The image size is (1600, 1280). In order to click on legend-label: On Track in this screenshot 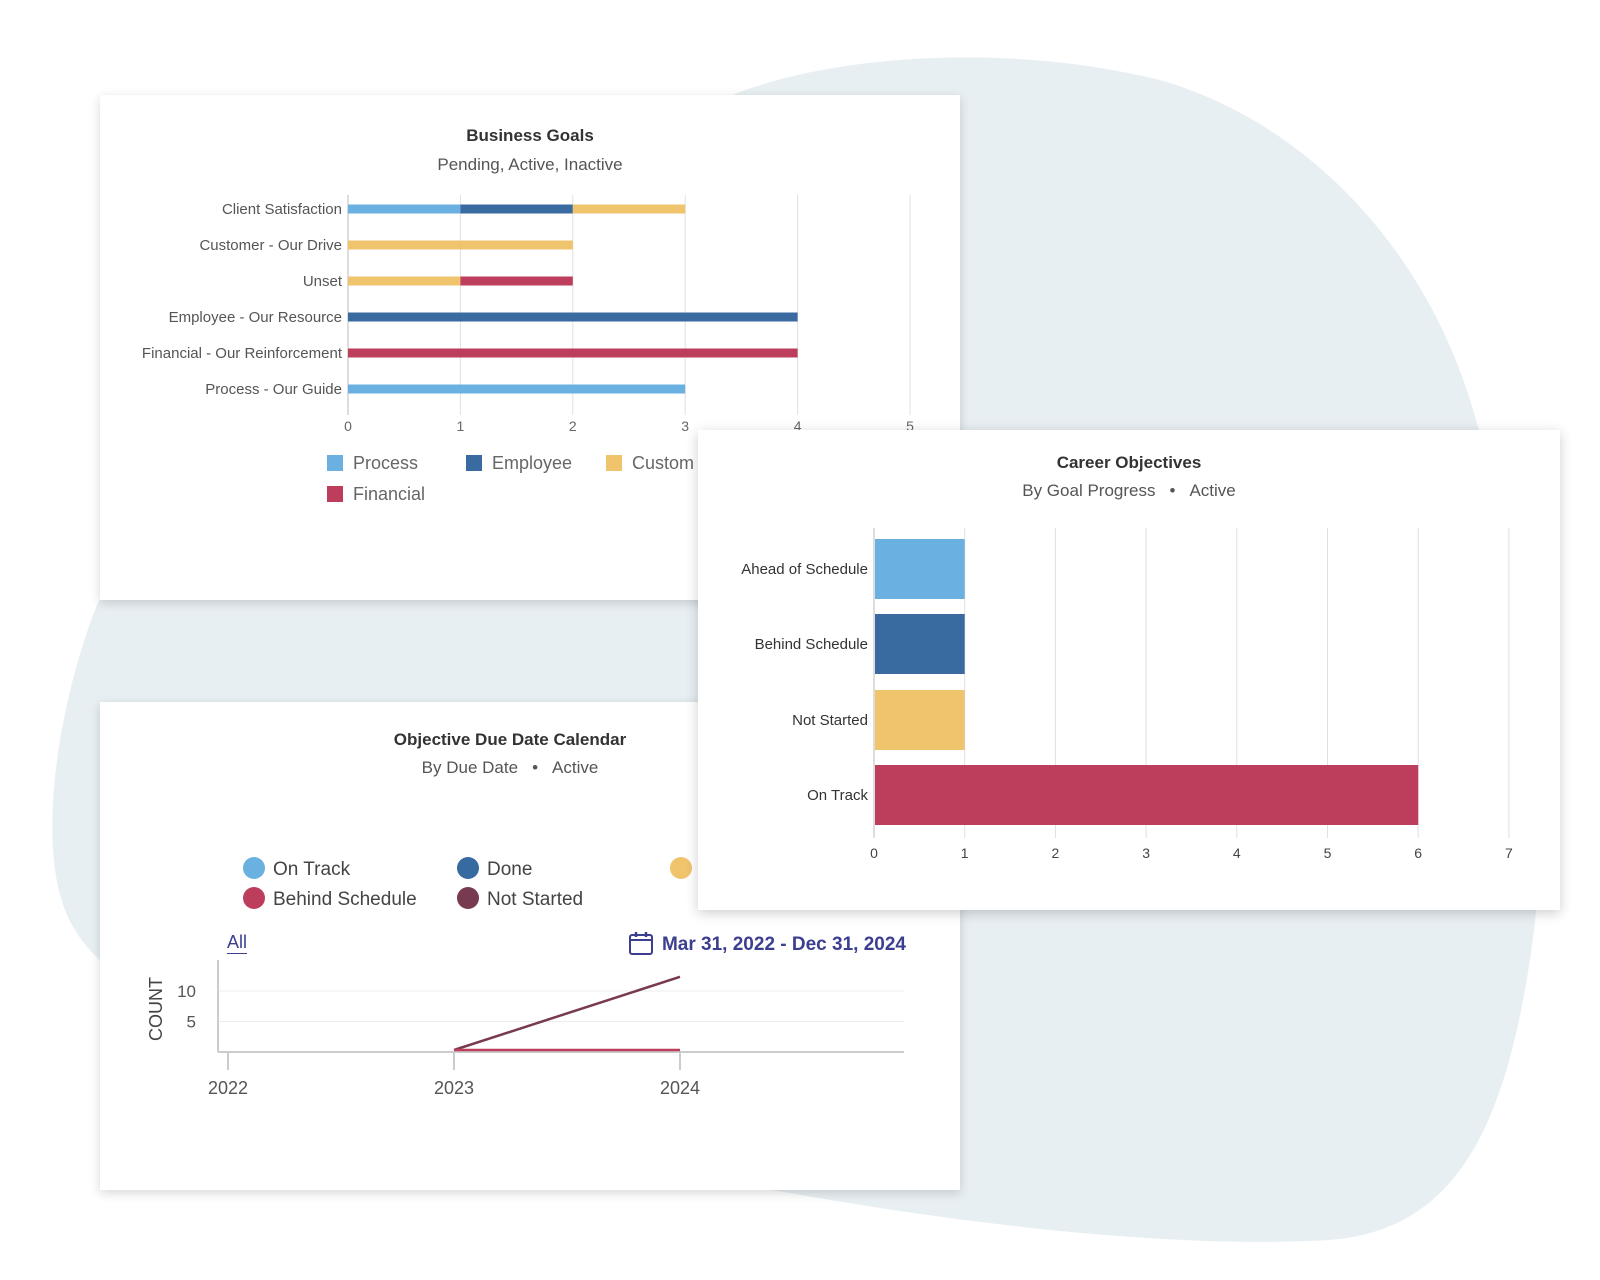, I will do `click(312, 869)`.